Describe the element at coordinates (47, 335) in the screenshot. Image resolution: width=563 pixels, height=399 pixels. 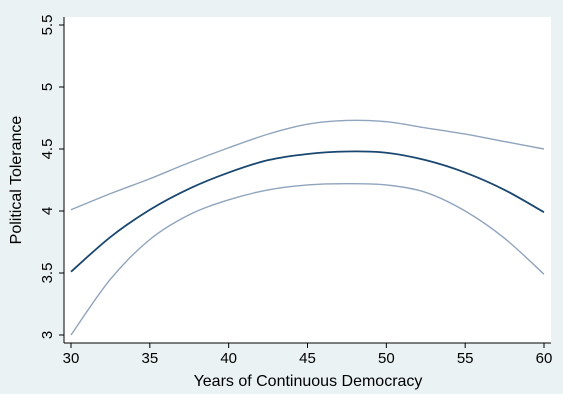
I see `y-tick-label: 3` at that location.